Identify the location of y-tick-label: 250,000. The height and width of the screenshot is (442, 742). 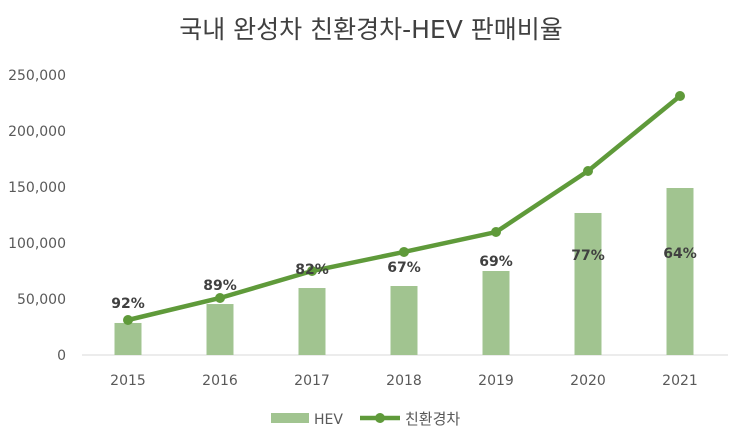
(37, 76).